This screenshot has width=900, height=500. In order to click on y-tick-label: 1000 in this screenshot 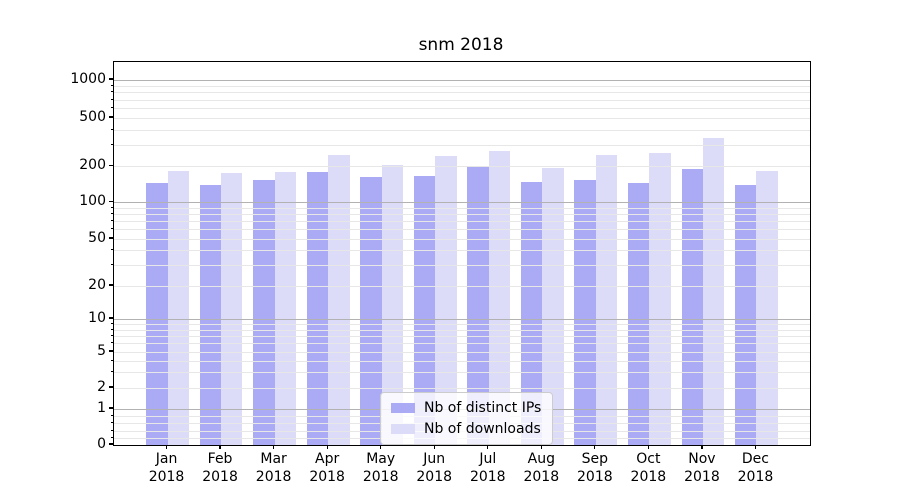, I will do `click(88, 79)`.